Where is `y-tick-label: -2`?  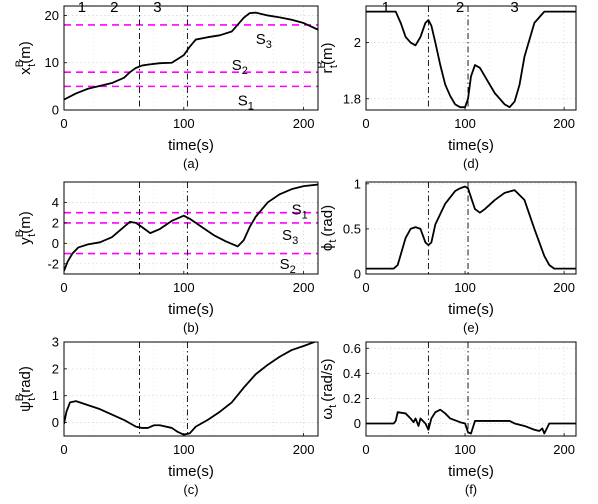 y-tick-label: -2 is located at coordinates (53, 263).